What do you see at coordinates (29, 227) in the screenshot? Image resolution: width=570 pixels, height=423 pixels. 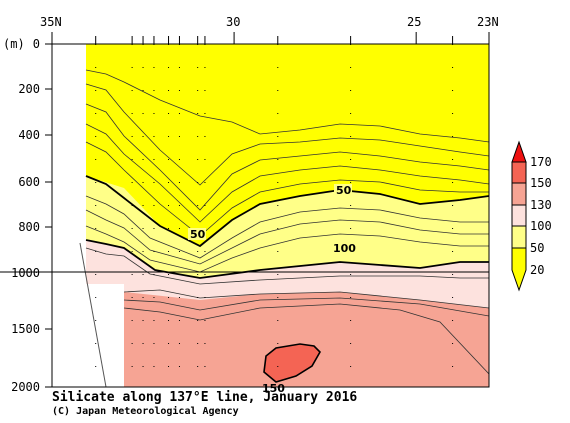 I see `y-tick-label: 800` at bounding box center [29, 227].